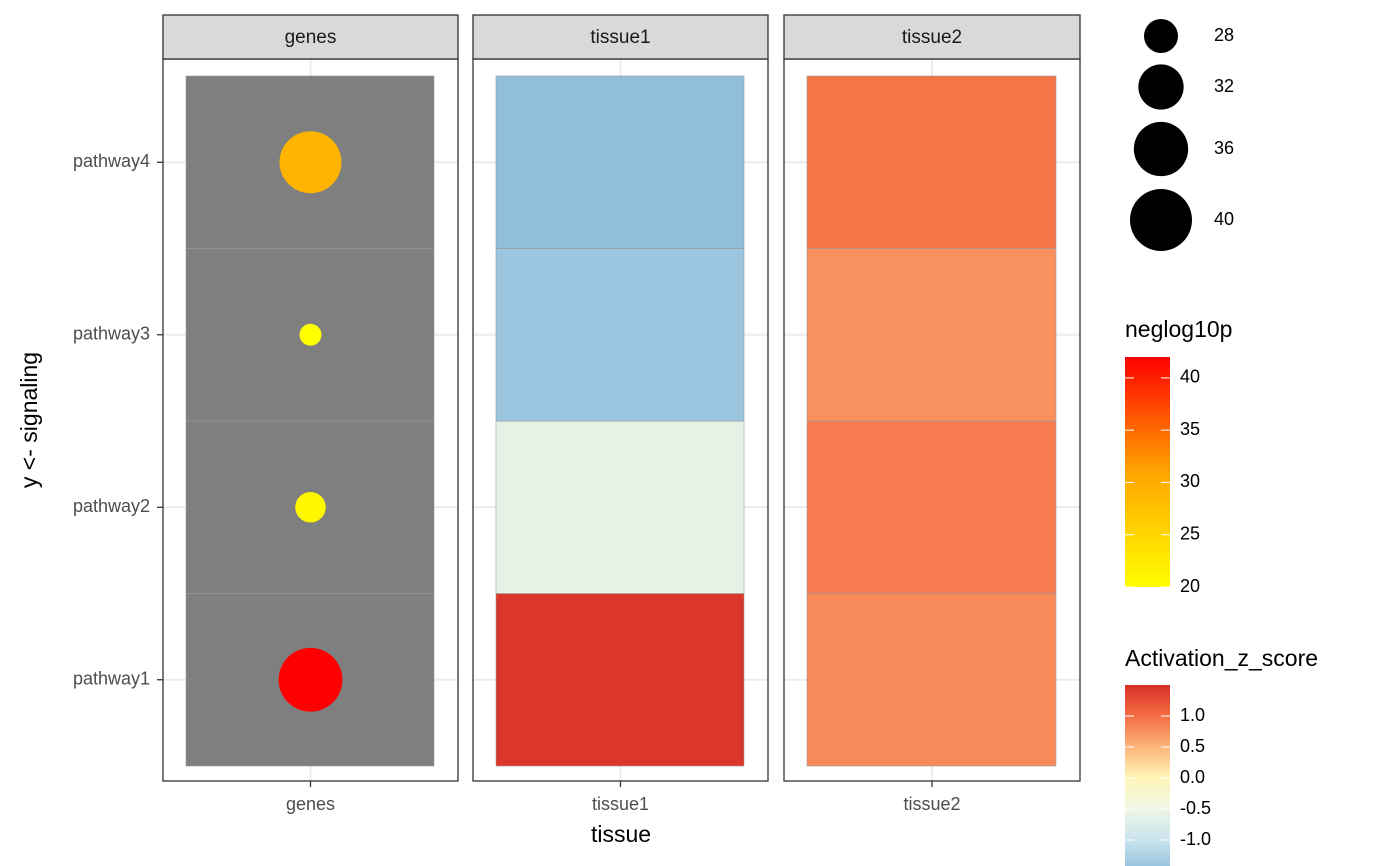  What do you see at coordinates (1221, 658) in the screenshot?
I see `legend-title: Activation_z_score` at bounding box center [1221, 658].